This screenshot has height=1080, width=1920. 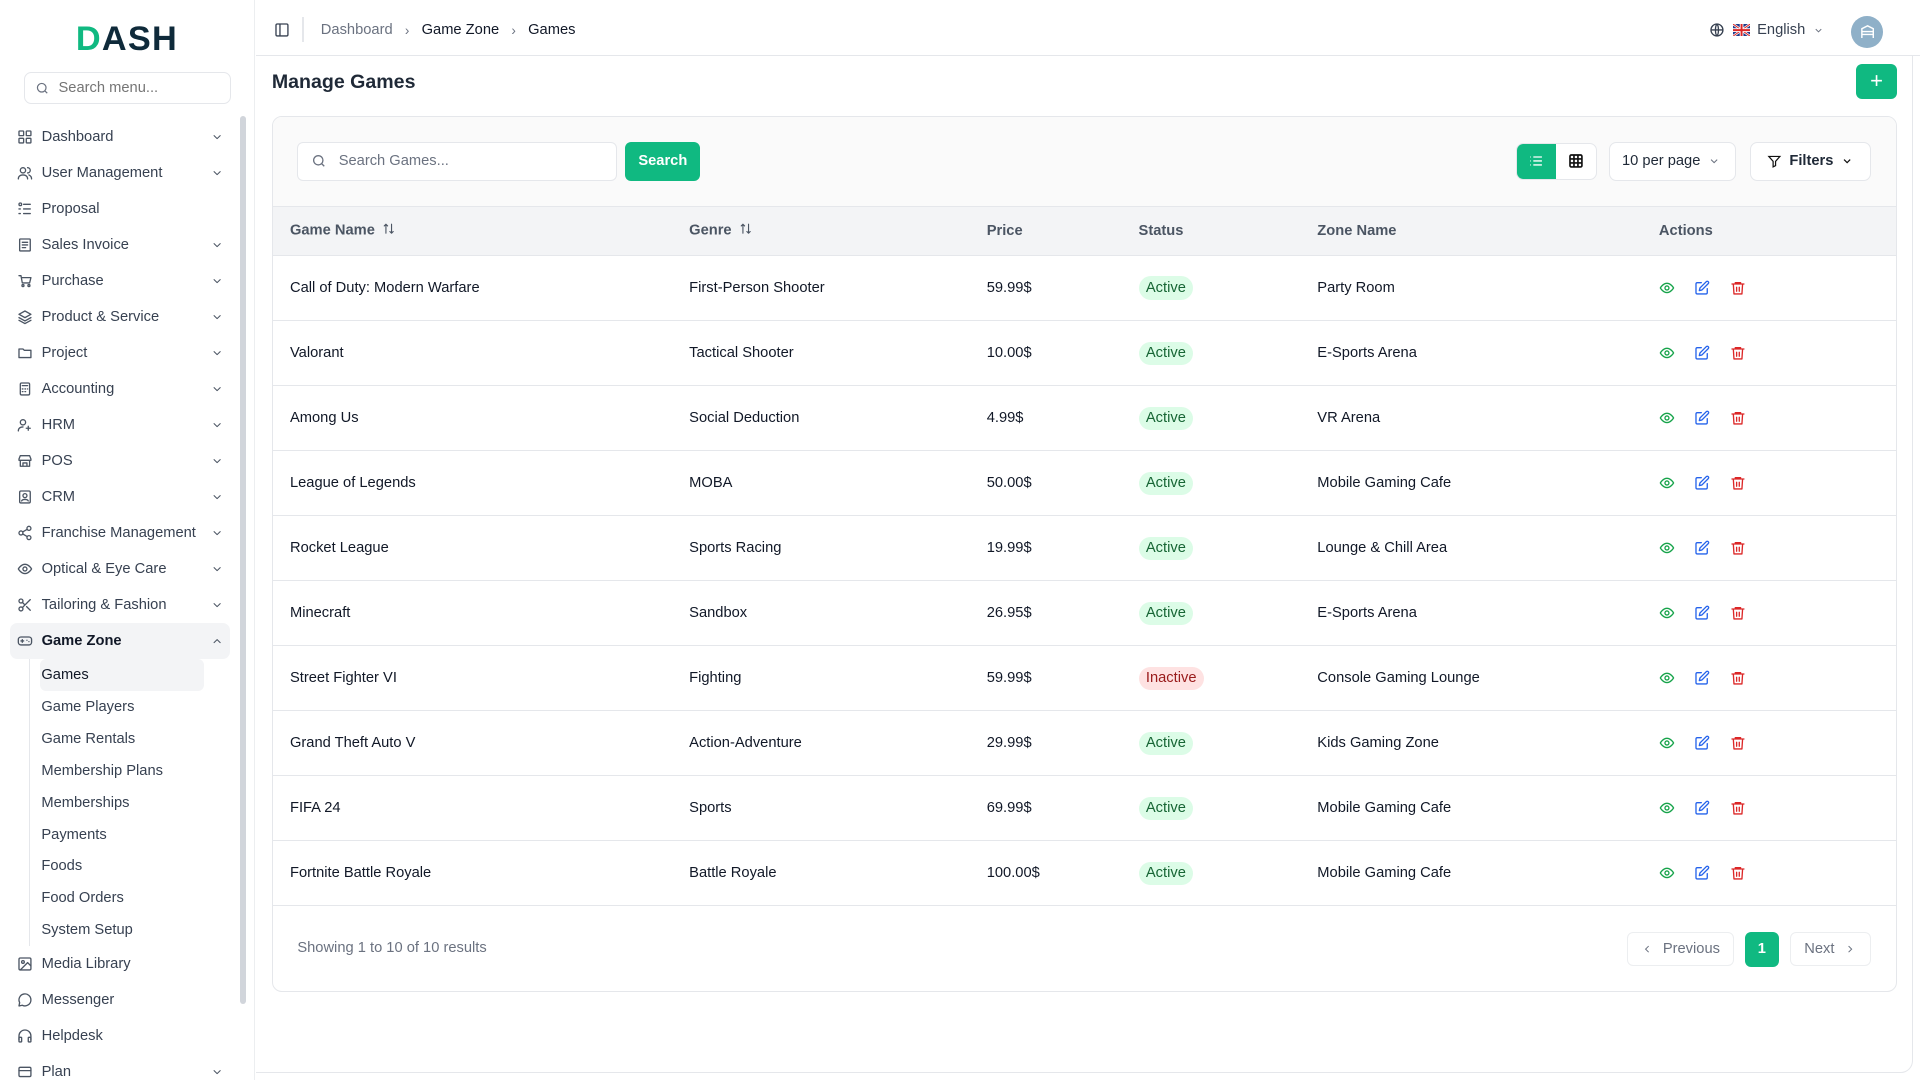 I want to click on sidebar-item-media-library: Media Library, so click(x=120, y=964).